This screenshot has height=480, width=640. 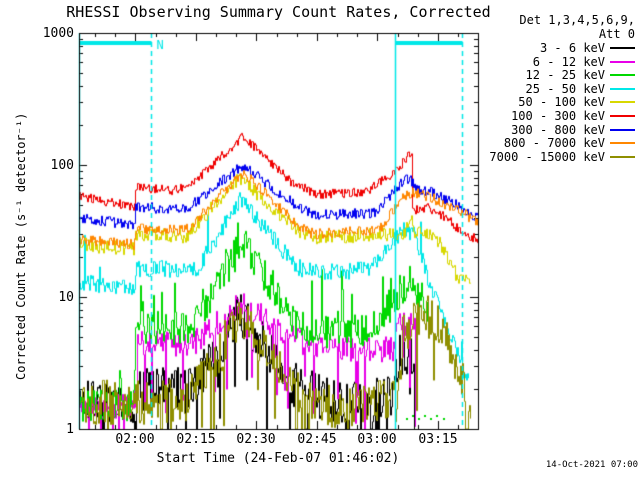 I want to click on legend-row: 12 - 25 keV, so click(x=559, y=75).